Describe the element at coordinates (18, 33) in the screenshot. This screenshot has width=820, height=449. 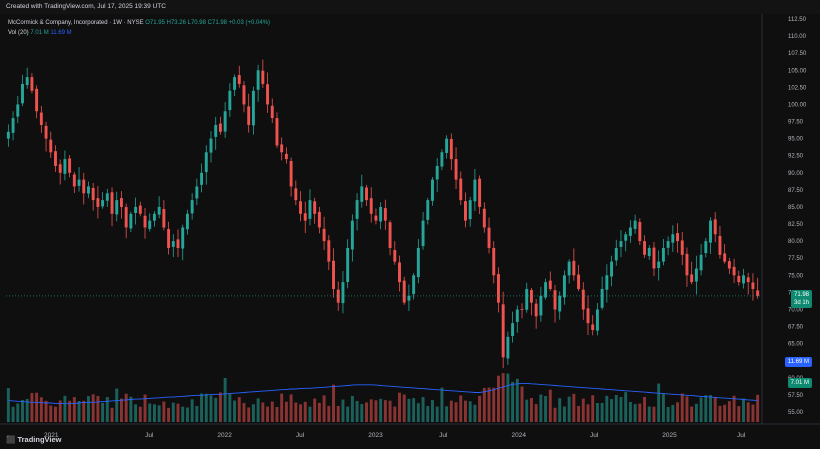
I see `volume-label: Vol (20)` at that location.